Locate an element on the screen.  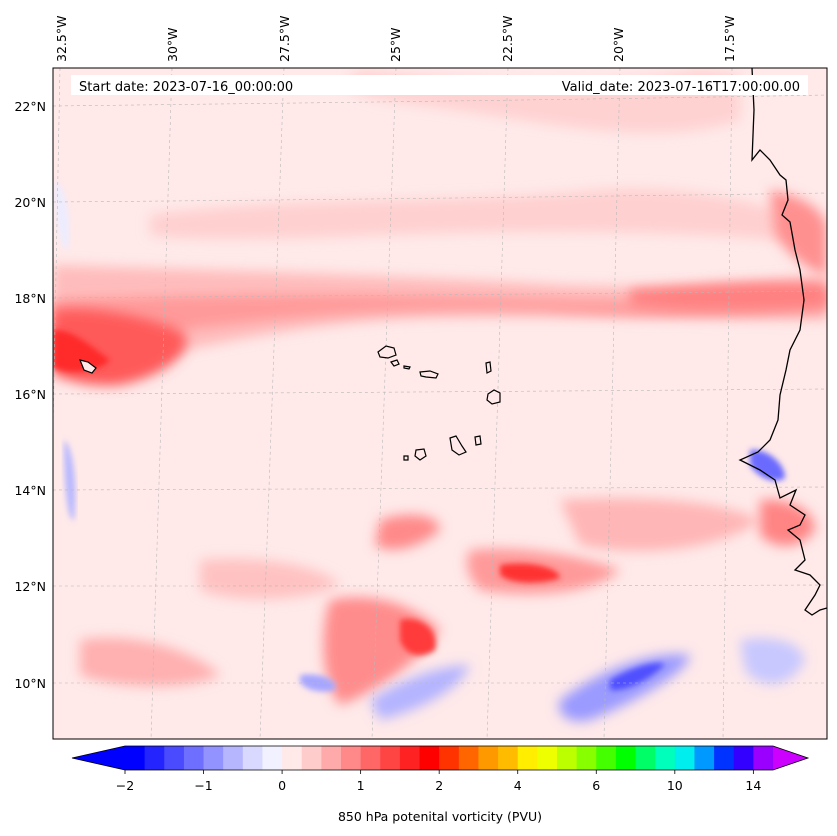
pv-patch-12n-core is located at coordinates (530, 573).